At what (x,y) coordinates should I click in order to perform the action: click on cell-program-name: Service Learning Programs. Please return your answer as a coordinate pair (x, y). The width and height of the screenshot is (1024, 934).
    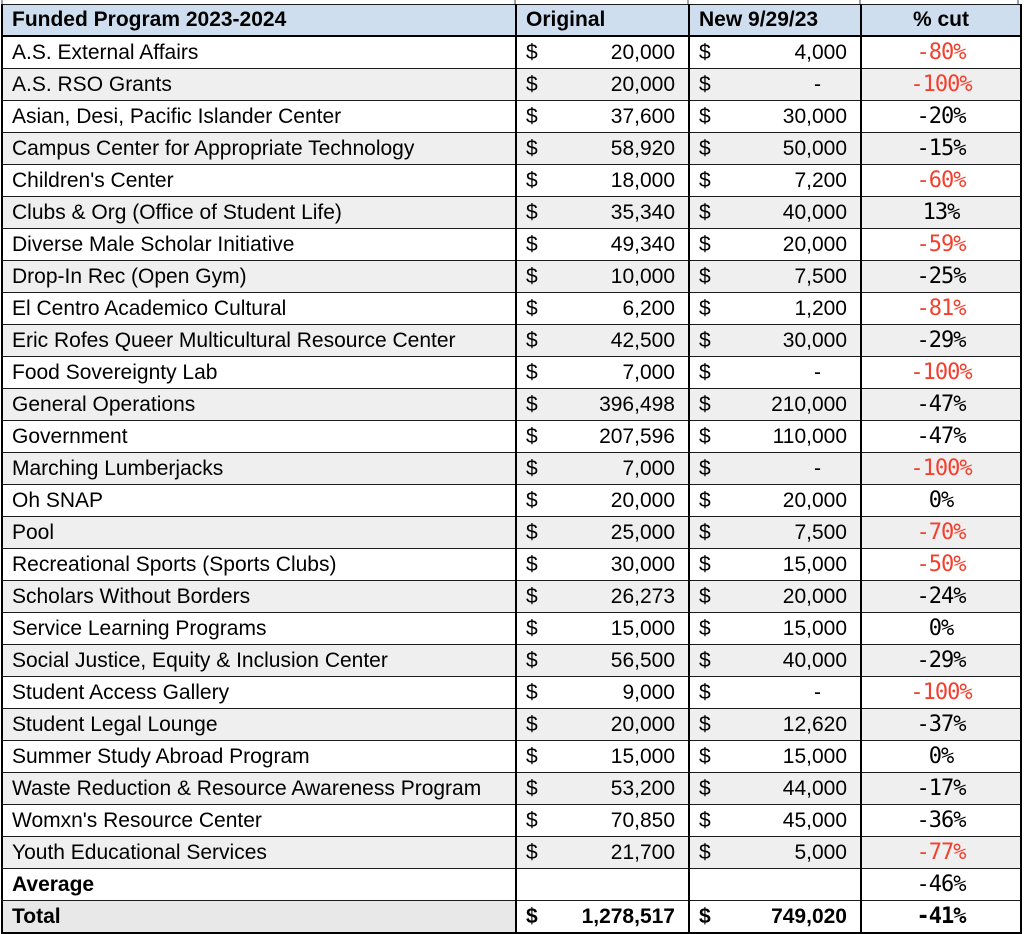
    Looking at the image, I should click on (258, 628).